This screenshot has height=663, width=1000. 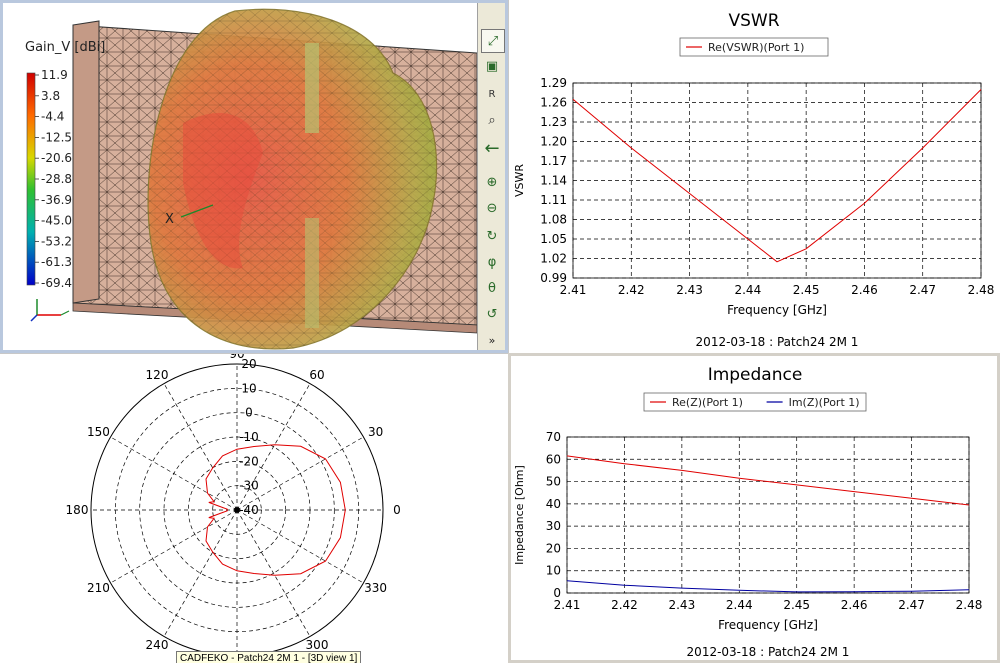 I want to click on axes-corner-label: R, so click(x=492, y=94).